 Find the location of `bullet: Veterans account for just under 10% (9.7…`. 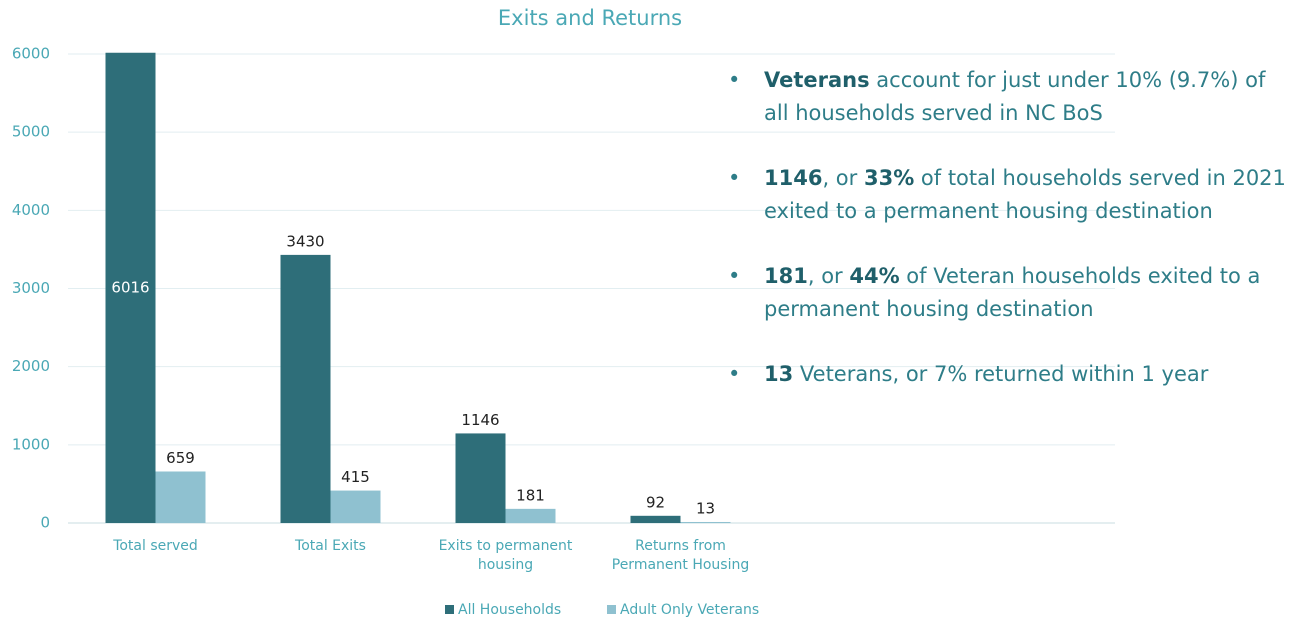

bullet: Veterans account for just under 10% (9.7… is located at coordinates (1008, 97).